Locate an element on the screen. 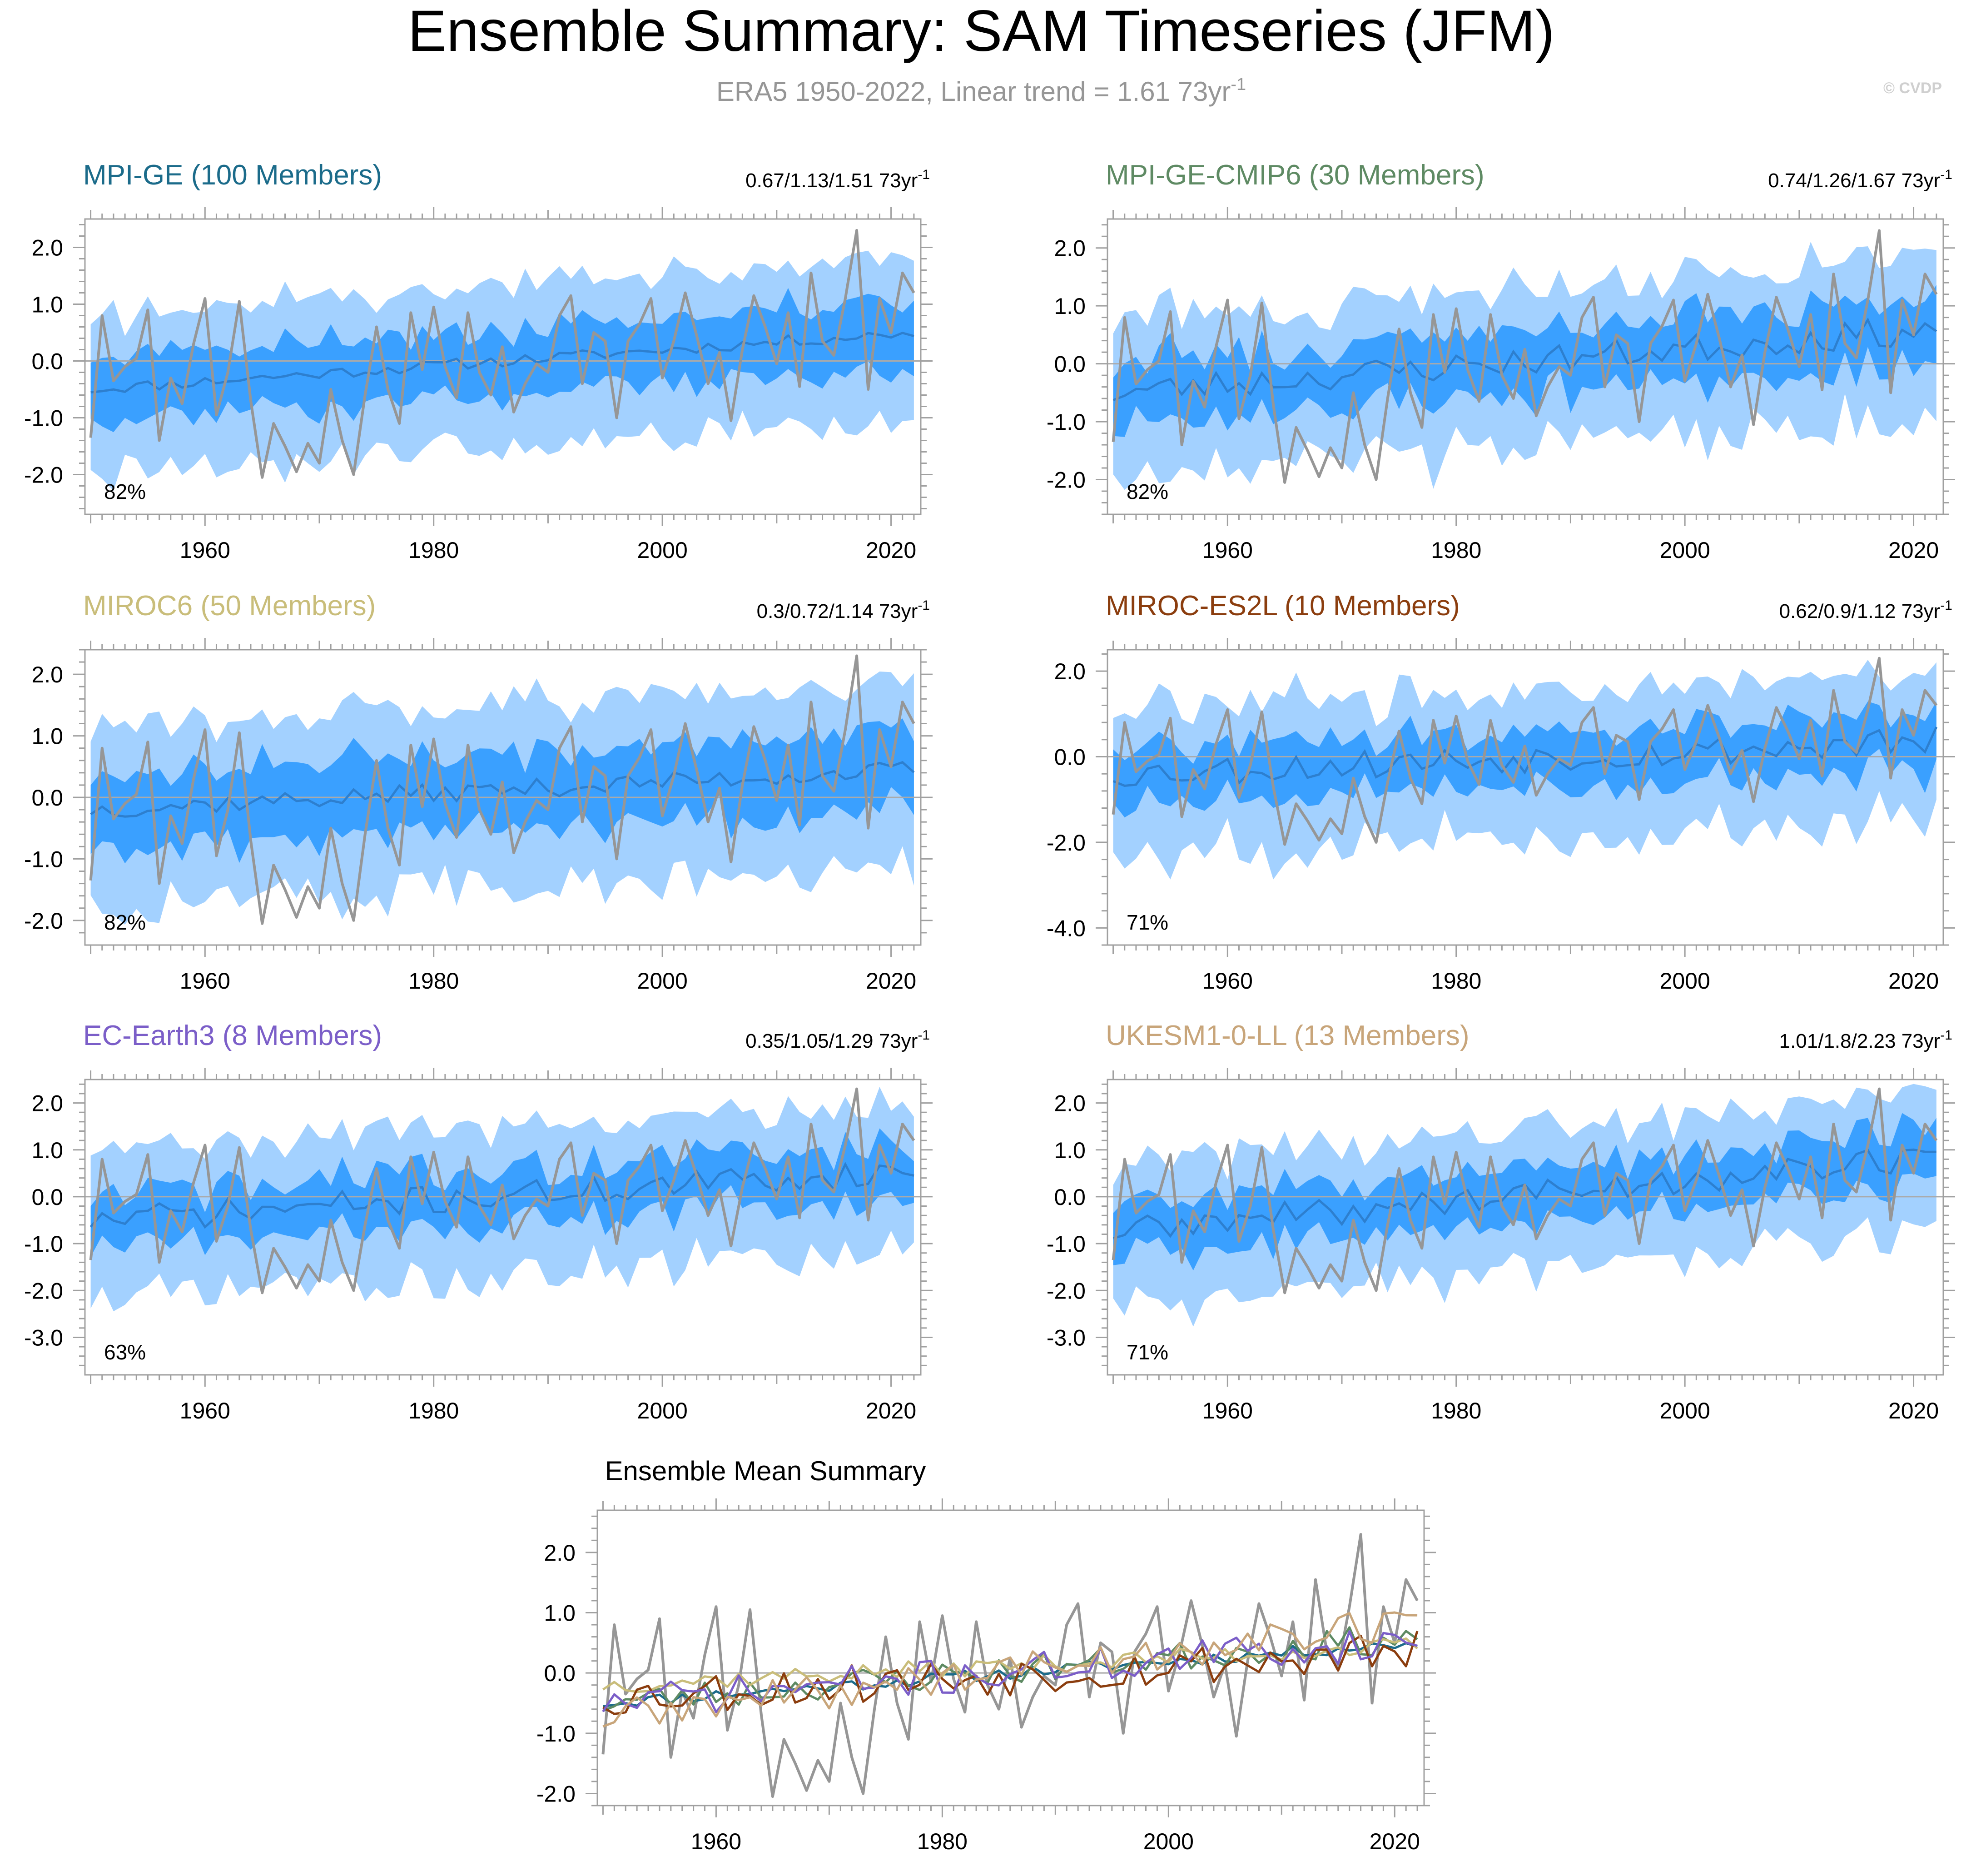 The image size is (1966, 1876). panel-title: EC-Earth3 (8 Members) is located at coordinates (232, 1035).